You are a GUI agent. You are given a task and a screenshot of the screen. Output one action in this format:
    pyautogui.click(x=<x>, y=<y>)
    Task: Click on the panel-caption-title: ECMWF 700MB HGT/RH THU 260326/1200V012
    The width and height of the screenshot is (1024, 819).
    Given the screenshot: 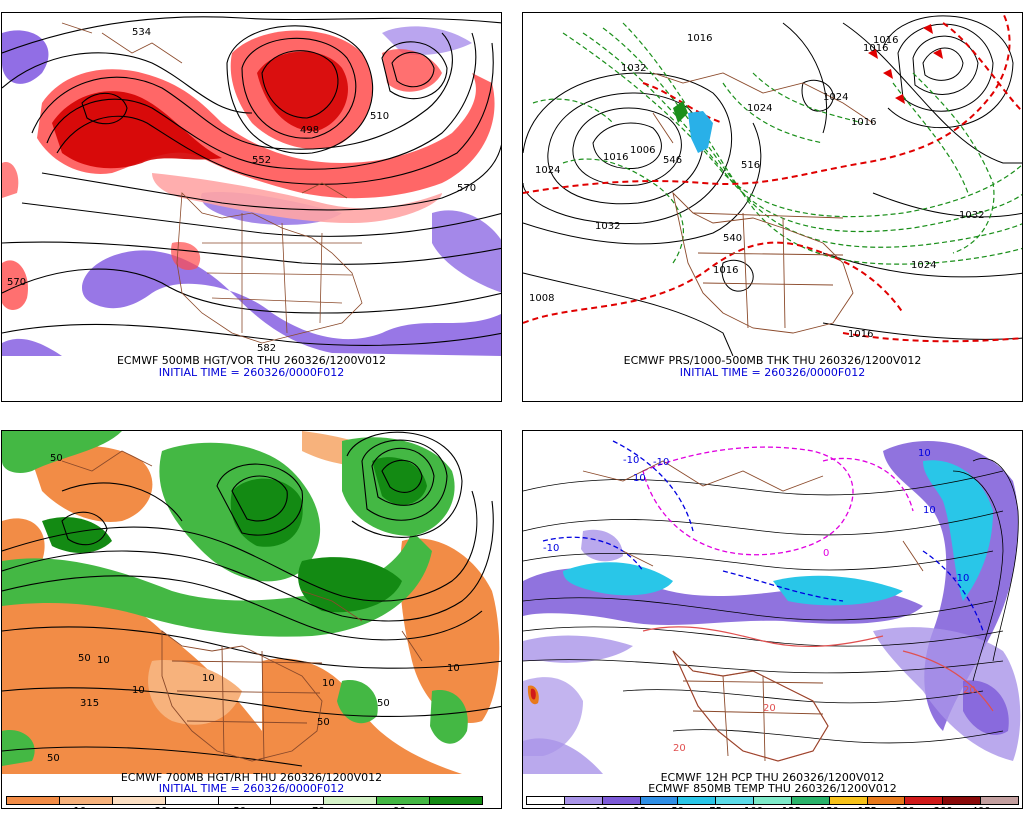 What is the action you would take?
    pyautogui.click(x=251, y=777)
    